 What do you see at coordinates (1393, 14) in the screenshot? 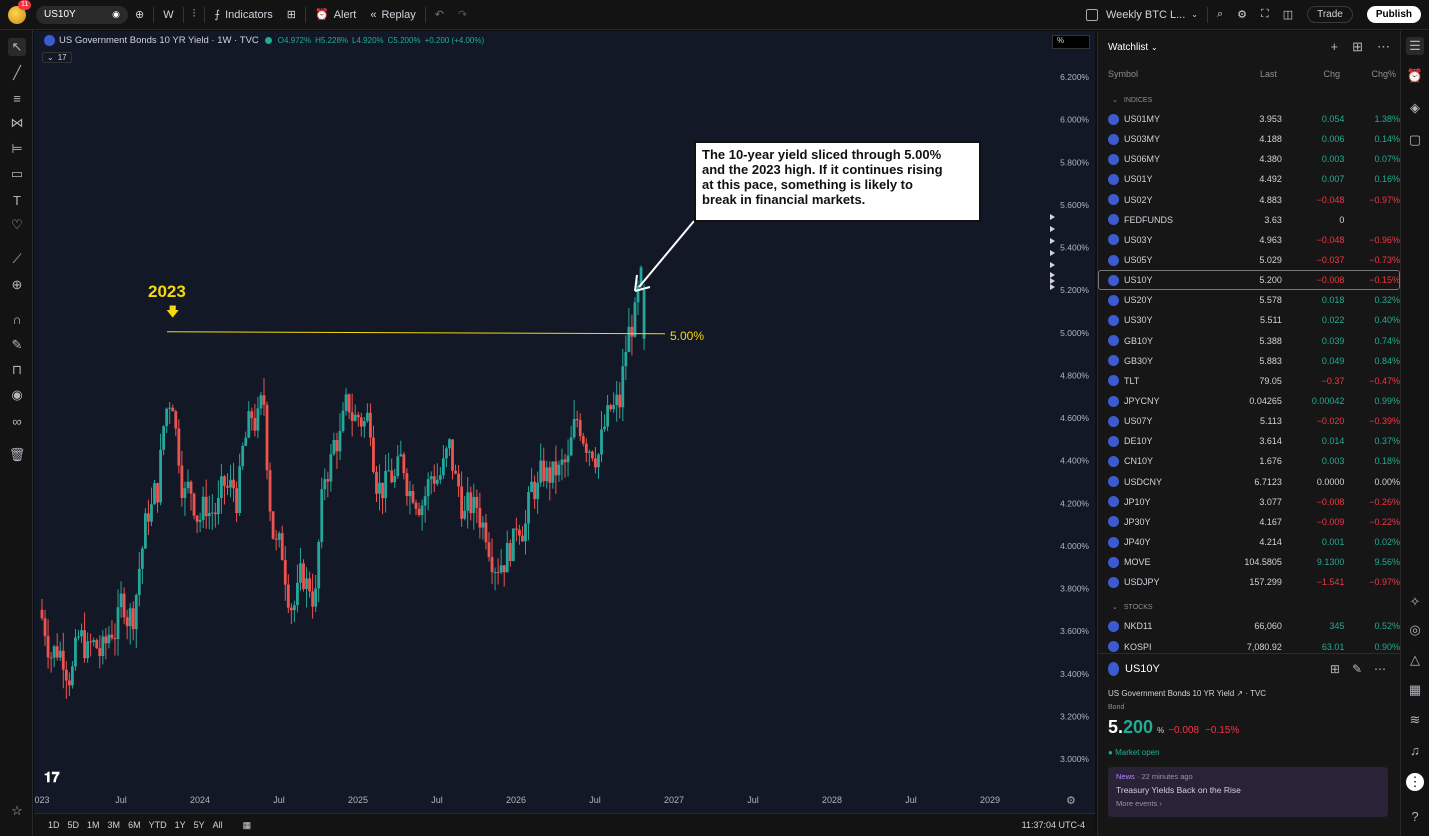
I see `publish-button: Publish` at bounding box center [1393, 14].